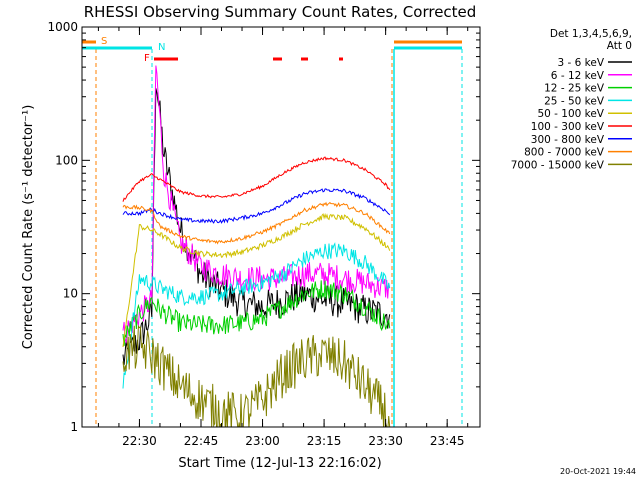 This screenshot has width=640, height=480. I want to click on legend-entry-label: 300 - 800 keV, so click(568, 140).